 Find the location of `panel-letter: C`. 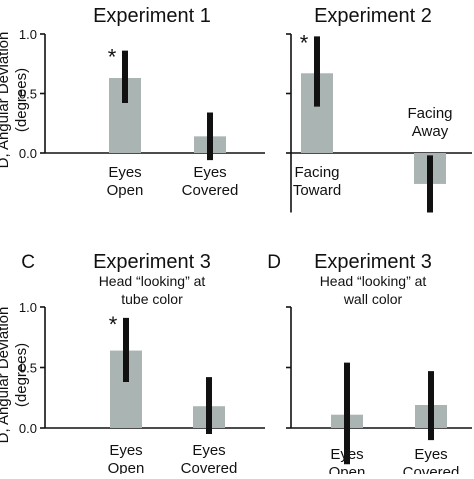

panel-letter: C is located at coordinates (28, 262).